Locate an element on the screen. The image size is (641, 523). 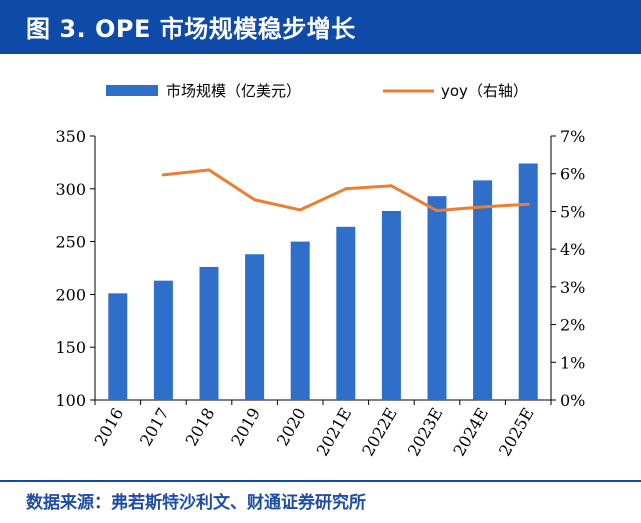
yoy-series is located at coordinates (345, 190).